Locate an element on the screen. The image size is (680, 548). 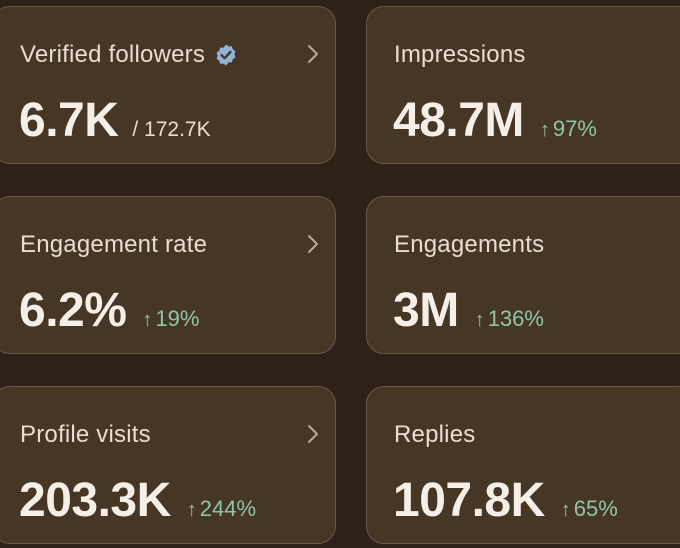
verified-badge-icon is located at coordinates (226, 55).